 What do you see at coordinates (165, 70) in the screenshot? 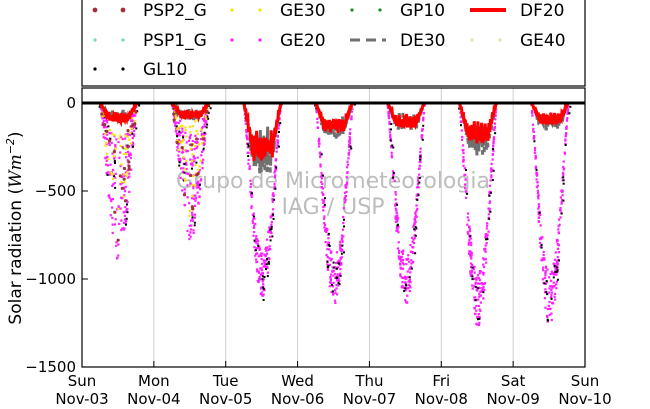
I see `legend-label: GL10` at bounding box center [165, 70].